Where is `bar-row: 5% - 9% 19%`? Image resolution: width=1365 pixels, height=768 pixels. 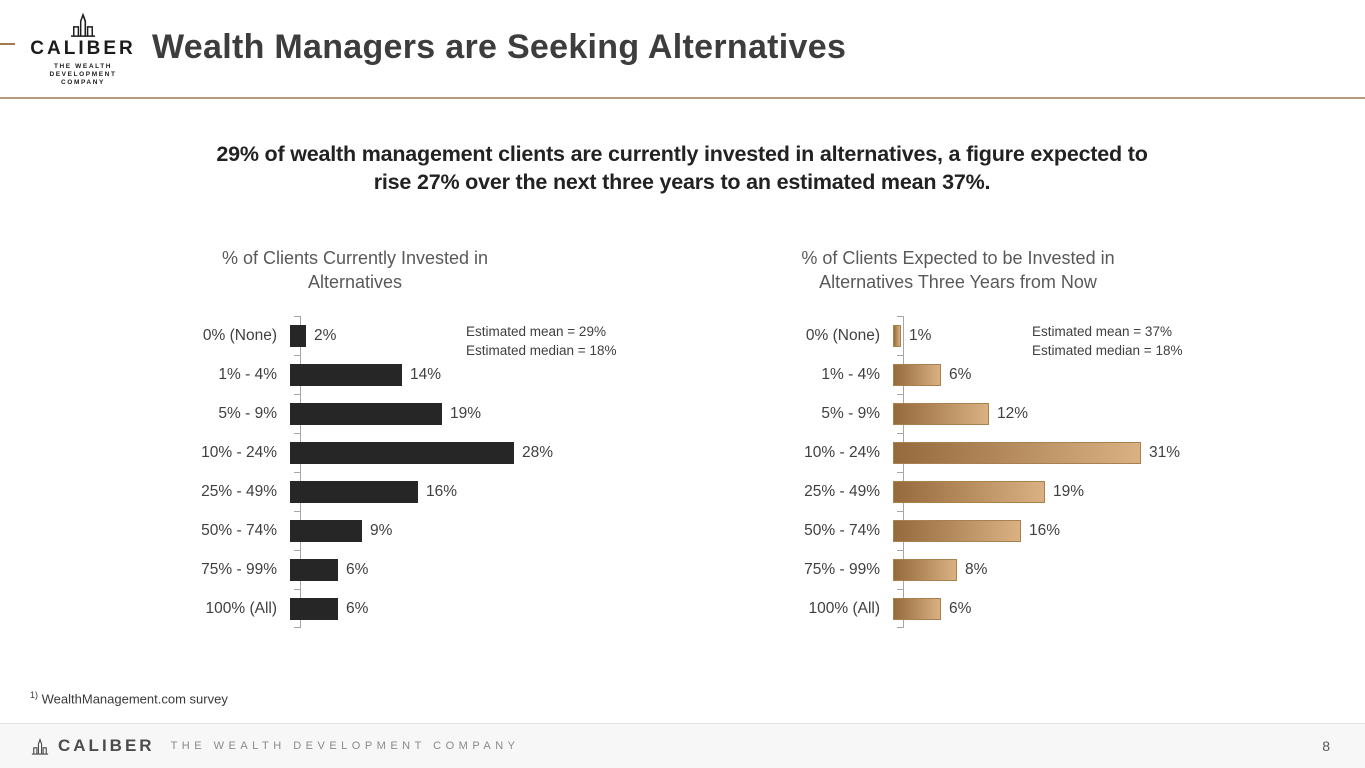 bar-row: 5% - 9% 19% is located at coordinates (407, 413).